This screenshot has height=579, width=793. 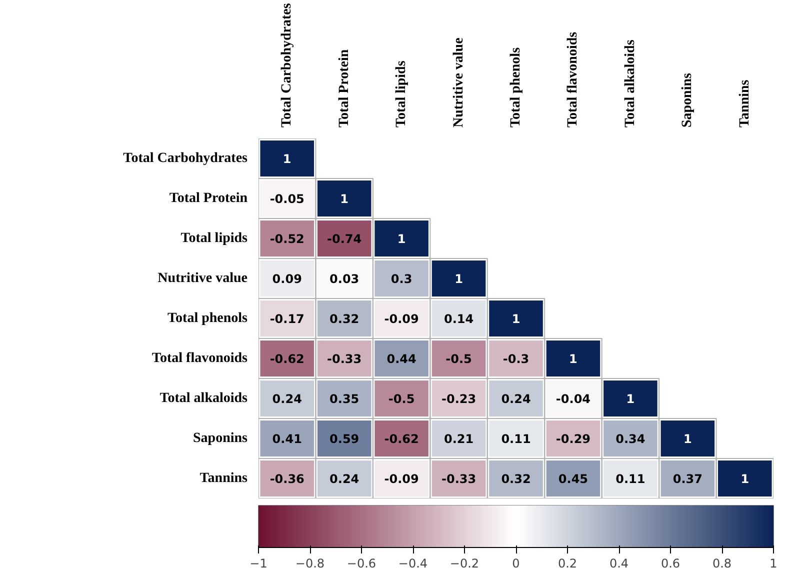 I want to click on x-tick-label: Total phenols, so click(x=516, y=87).